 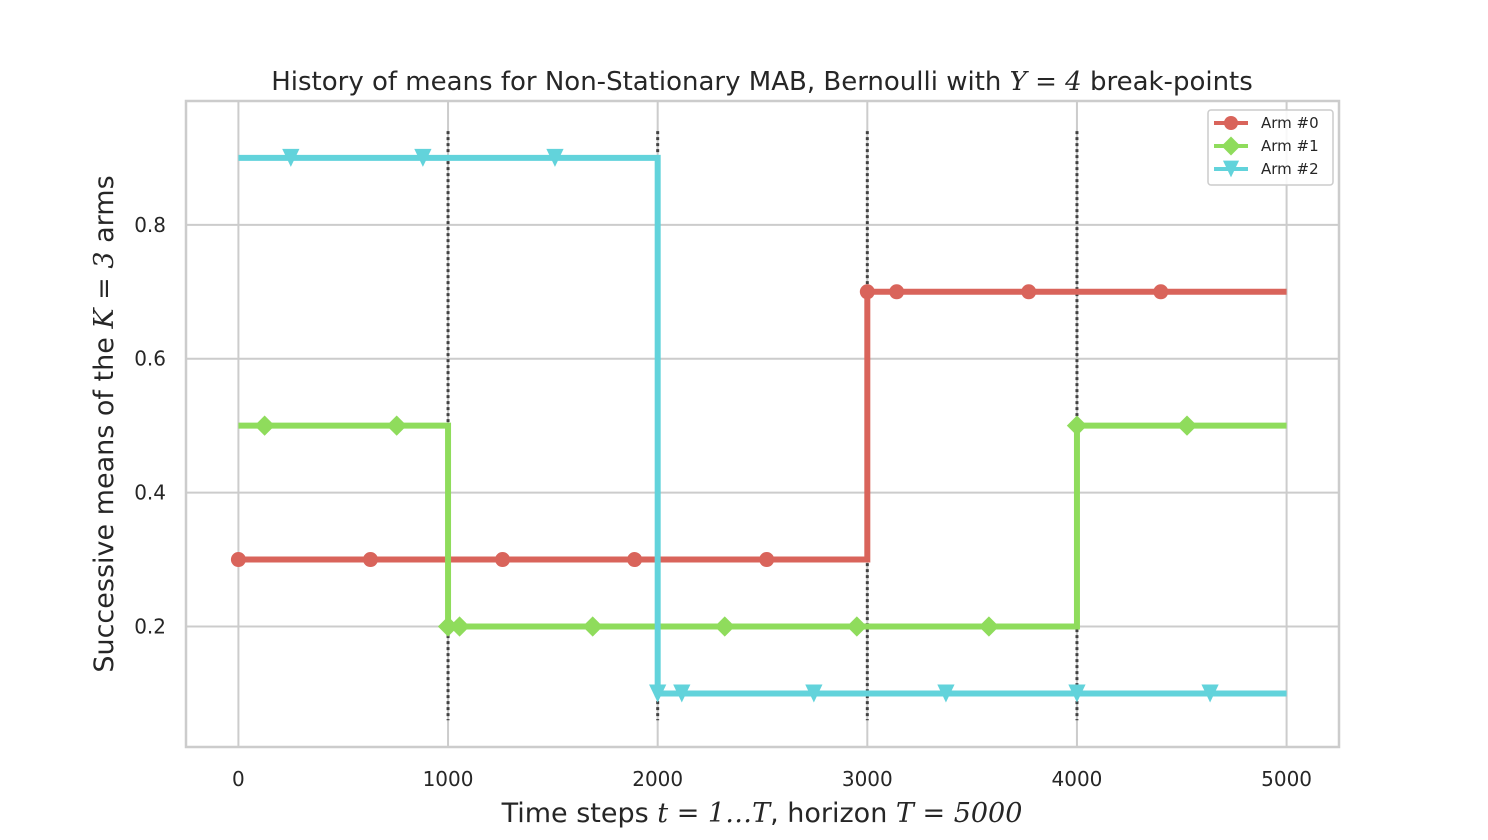 I want to click on legend-label: Arm #0, so click(x=1290, y=123).